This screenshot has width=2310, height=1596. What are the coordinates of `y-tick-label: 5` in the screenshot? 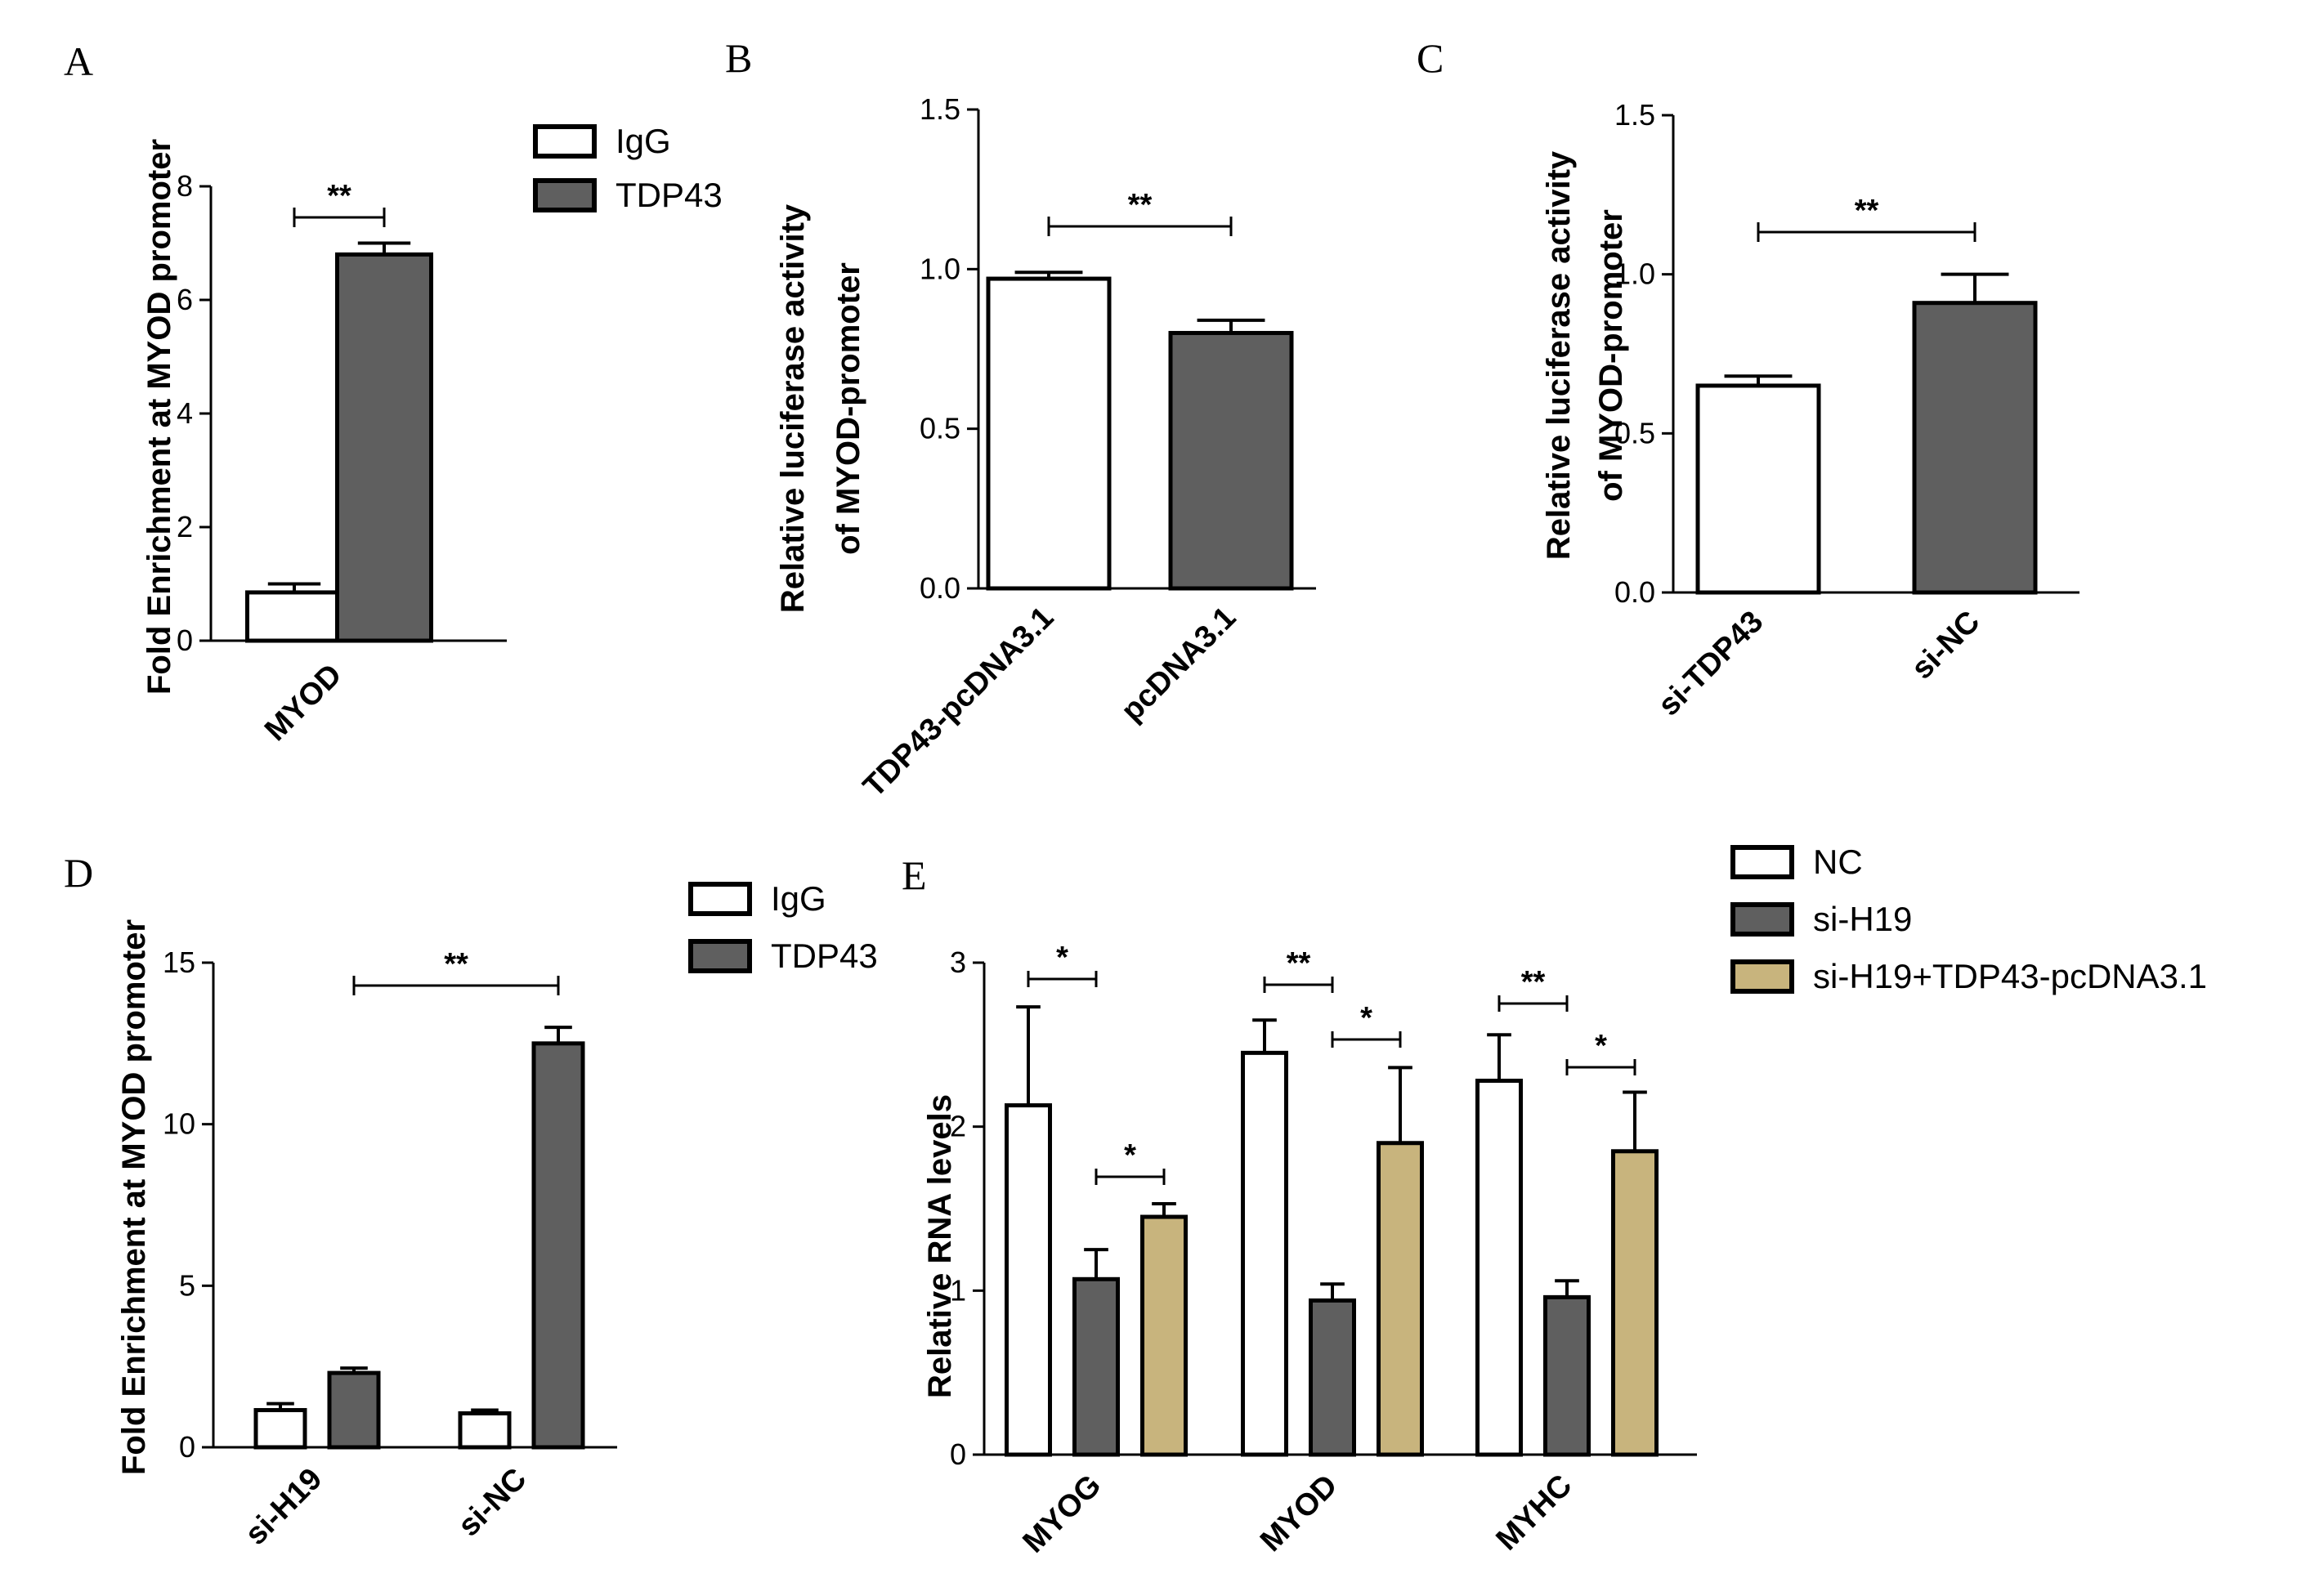 It's located at (187, 1285).